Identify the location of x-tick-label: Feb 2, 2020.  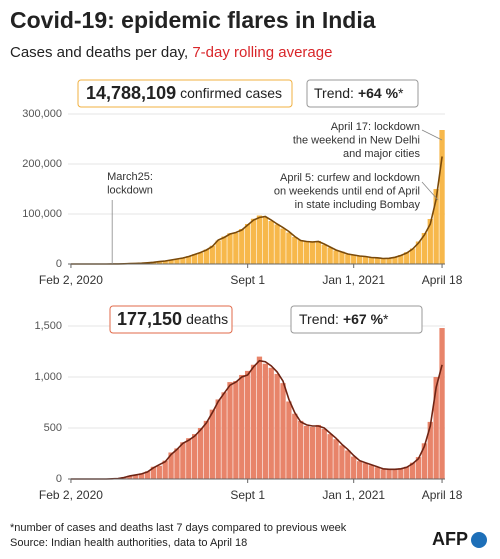
(71, 280).